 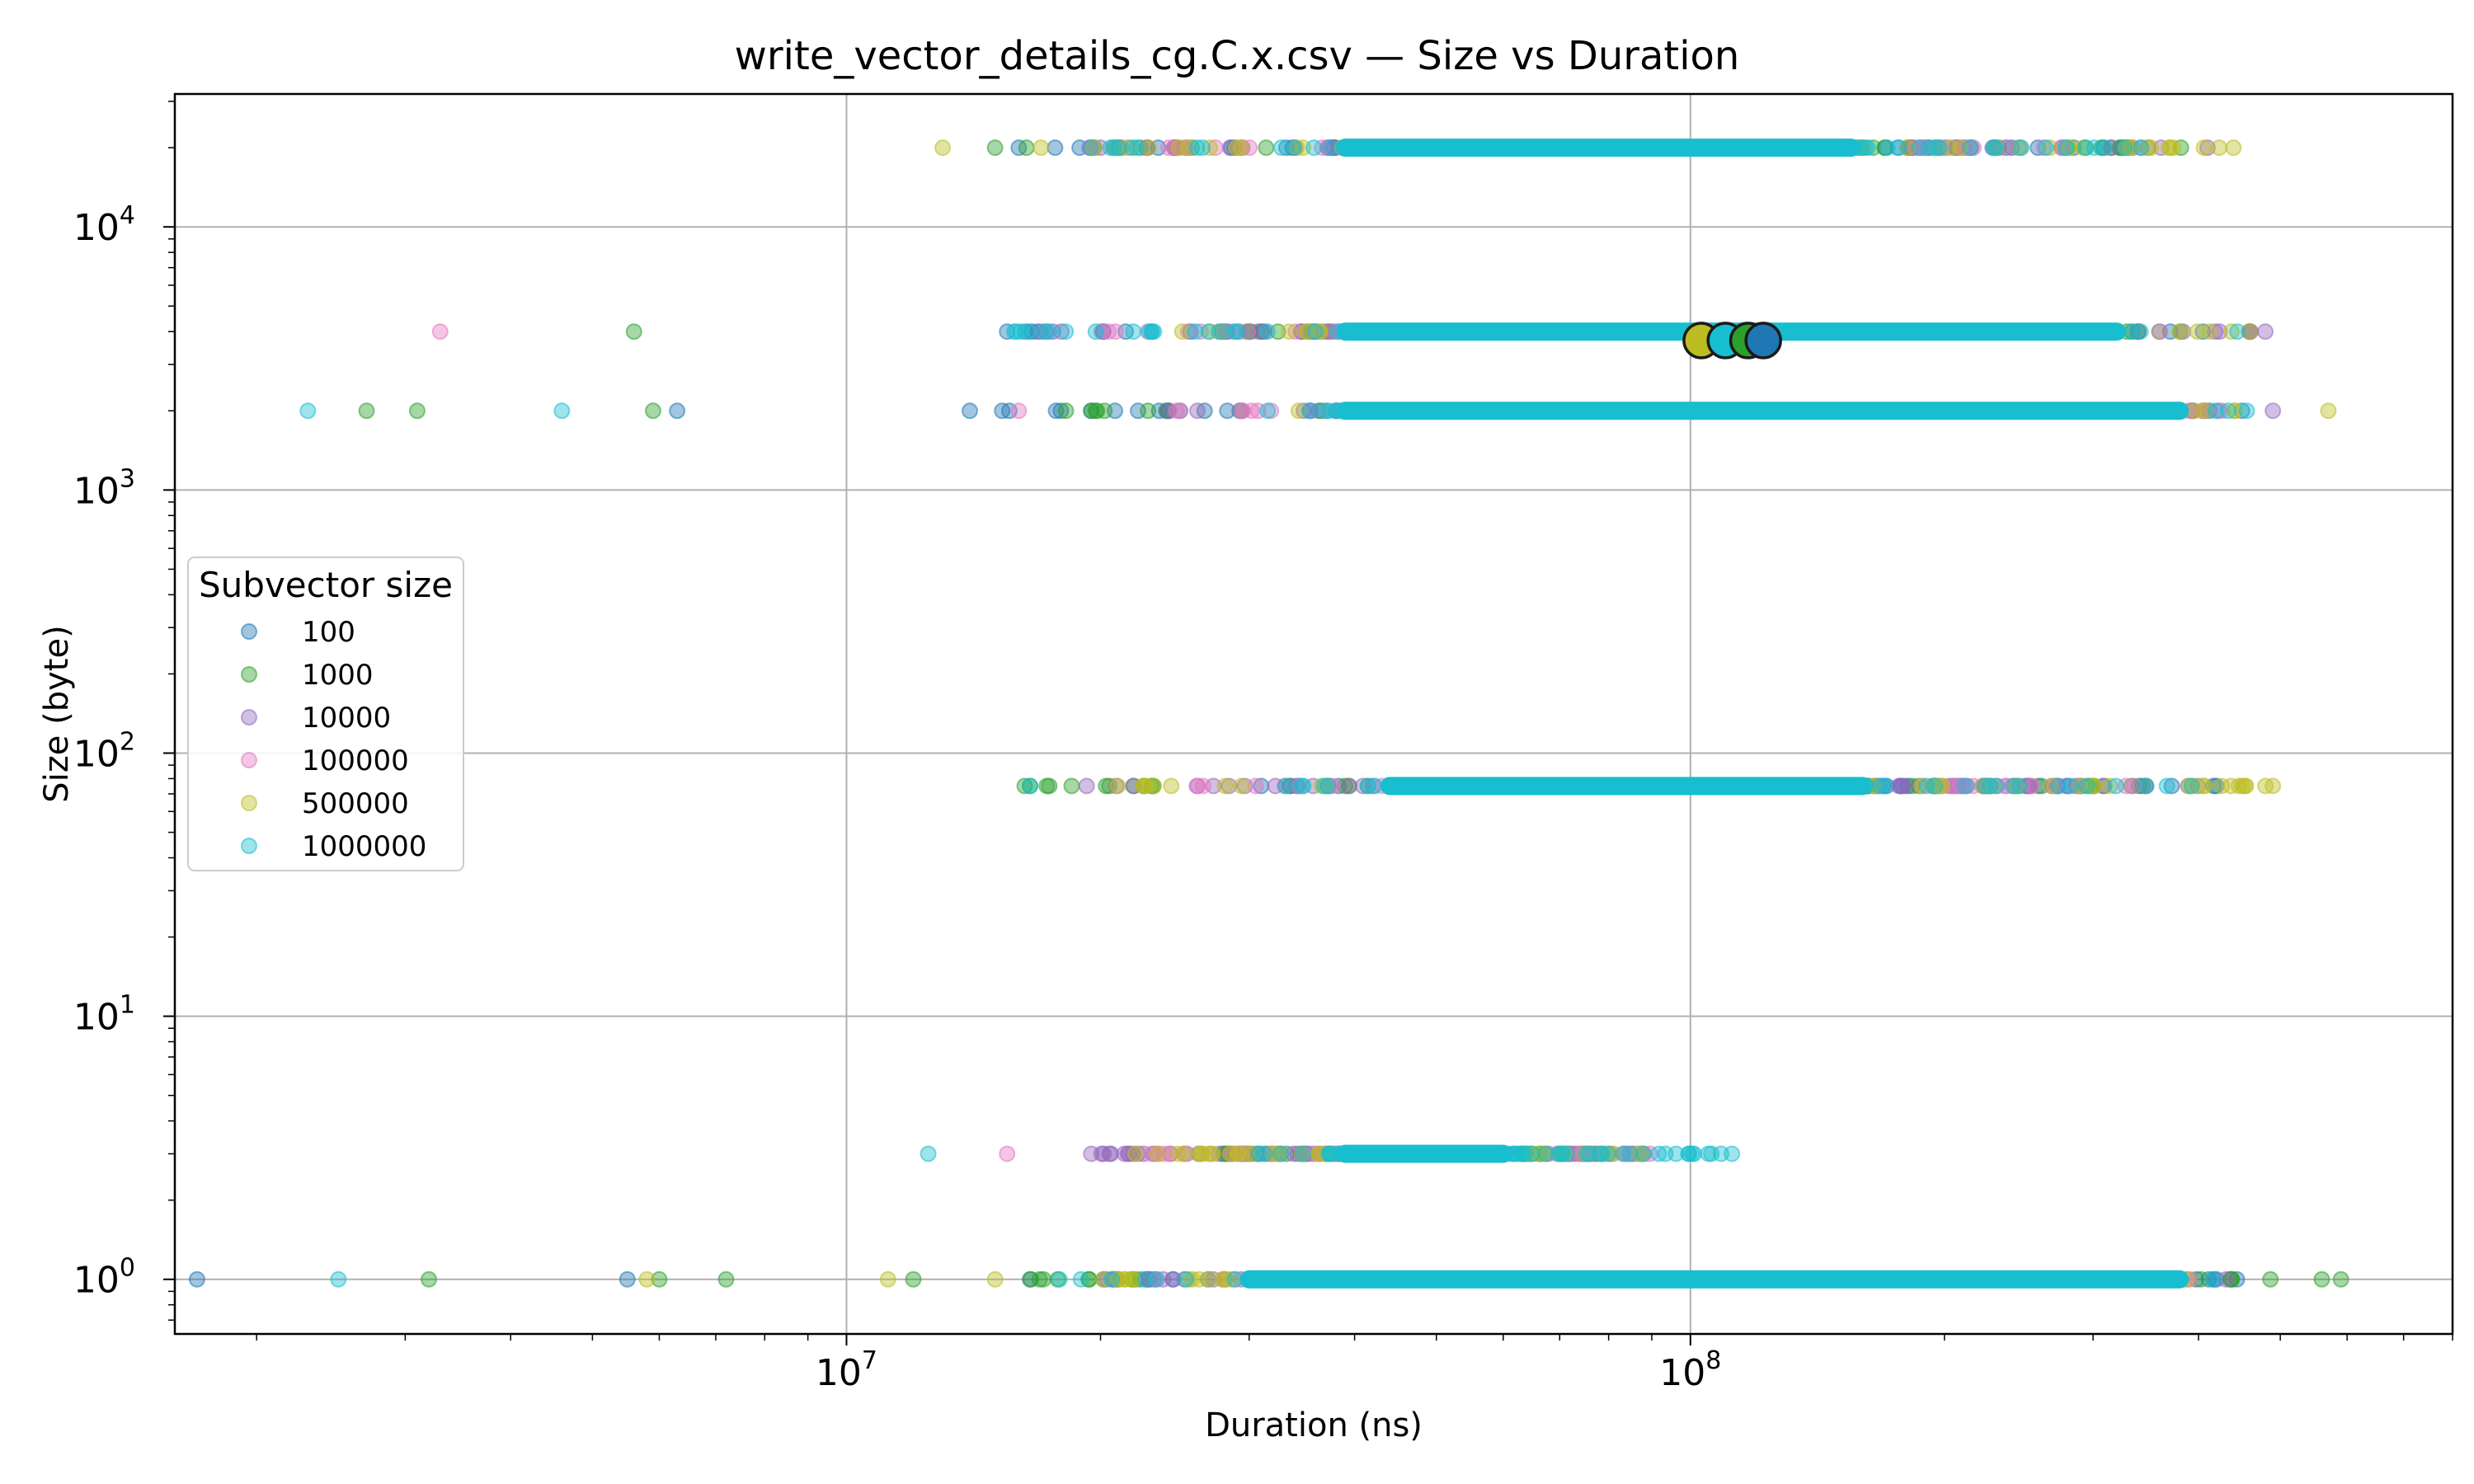 I want to click on x-tick-label: 10⁸, so click(x=1690, y=1370).